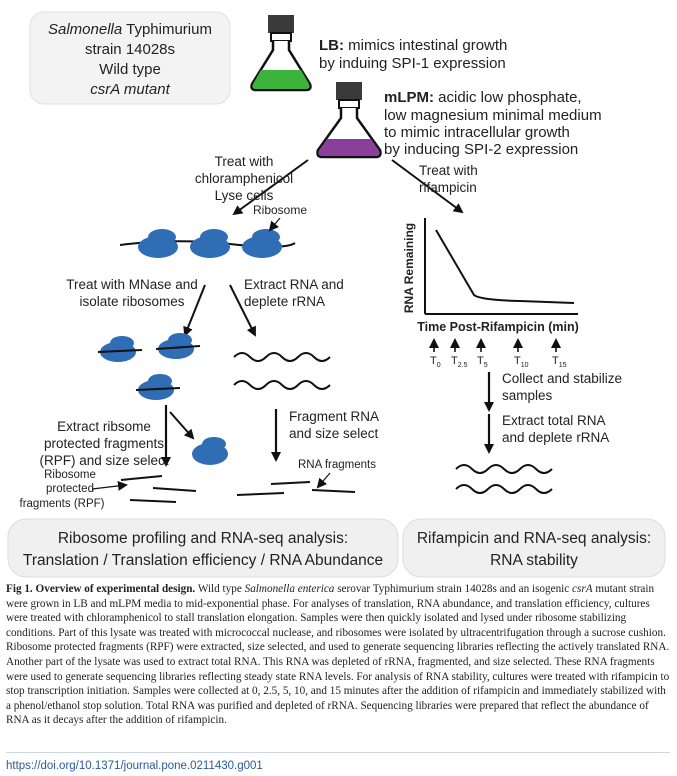 Image resolution: width=677 pixels, height=776 pixels. Describe the element at coordinates (284, 301) in the screenshot. I see `extract-rna-line-2: deplete rRNA` at that location.